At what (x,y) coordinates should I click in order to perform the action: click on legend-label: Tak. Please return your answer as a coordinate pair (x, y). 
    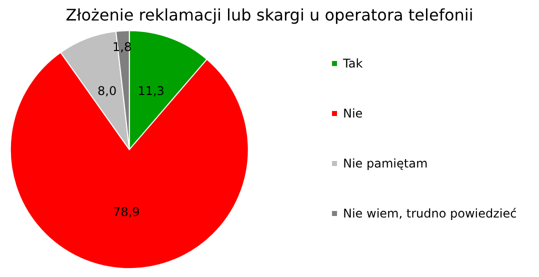
    Looking at the image, I should click on (352, 63).